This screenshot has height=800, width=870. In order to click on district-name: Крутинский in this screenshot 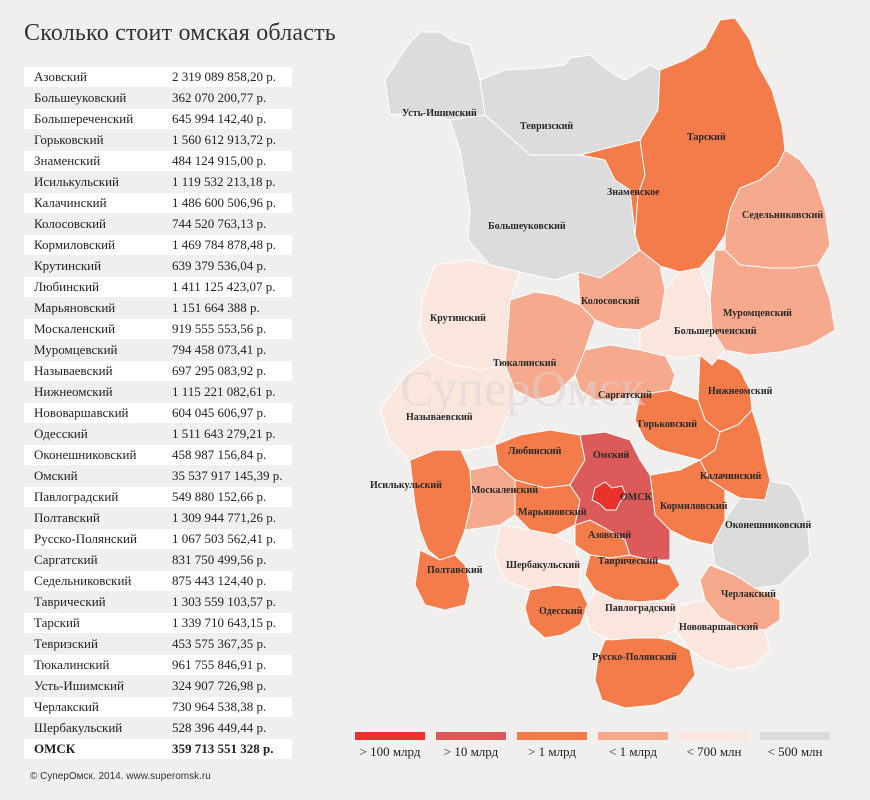, I will do `click(68, 265)`.